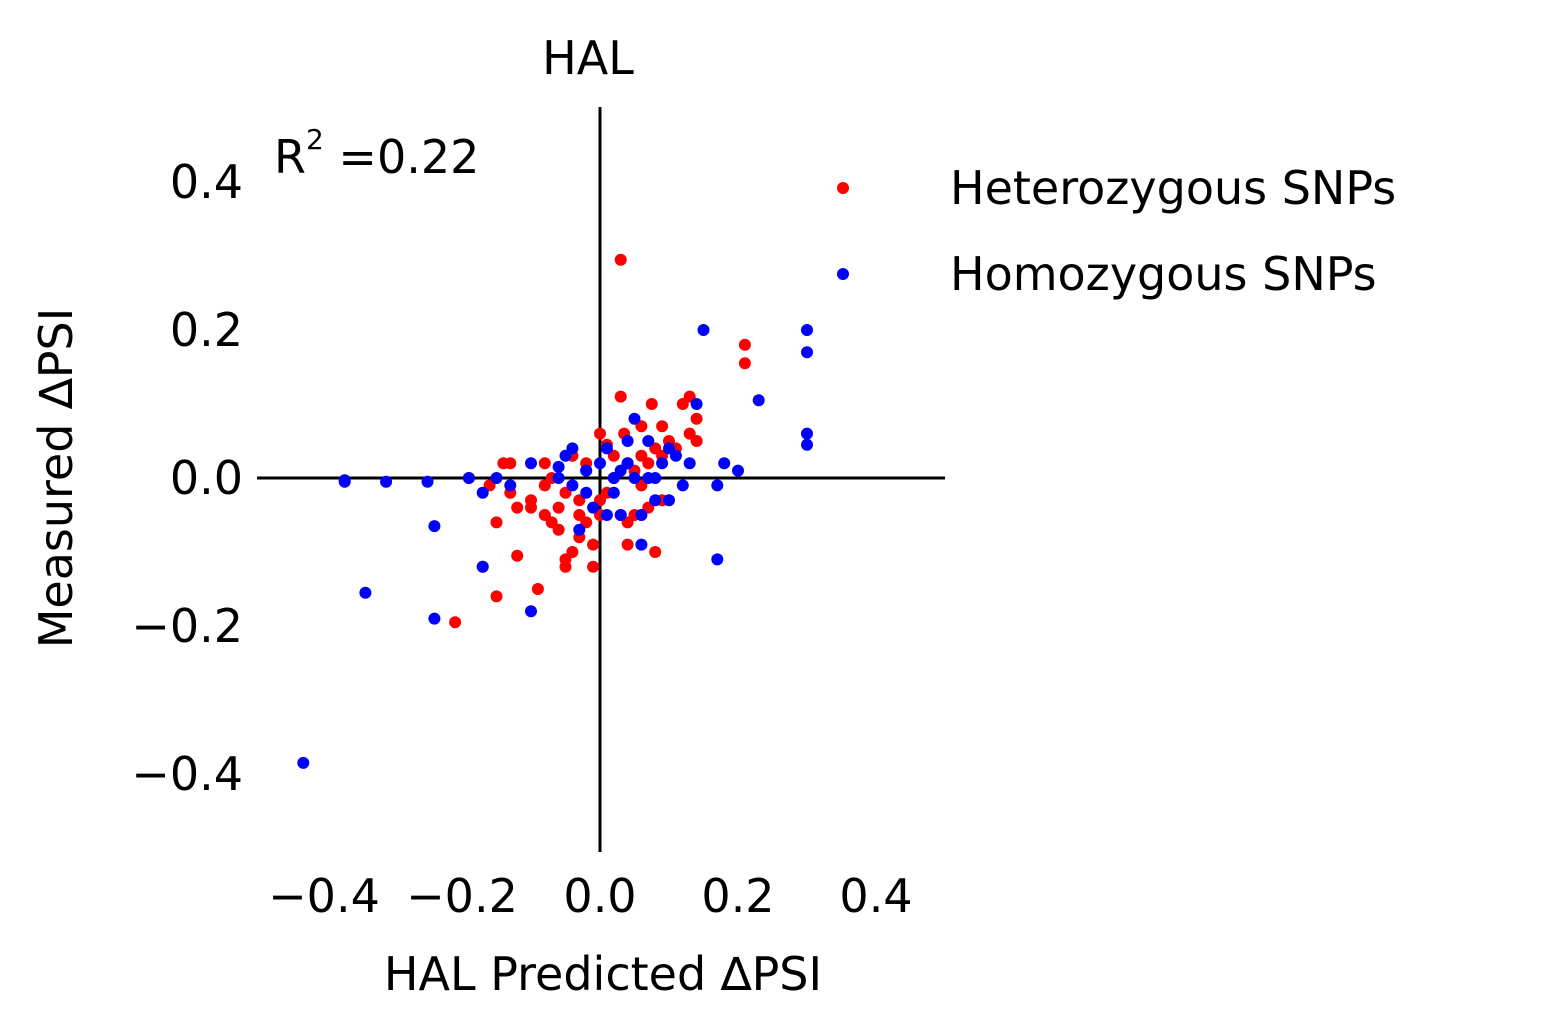 The width and height of the screenshot is (1564, 1032). I want to click on x-axis-label: HAL Predicted ∆PSI, so click(603, 974).